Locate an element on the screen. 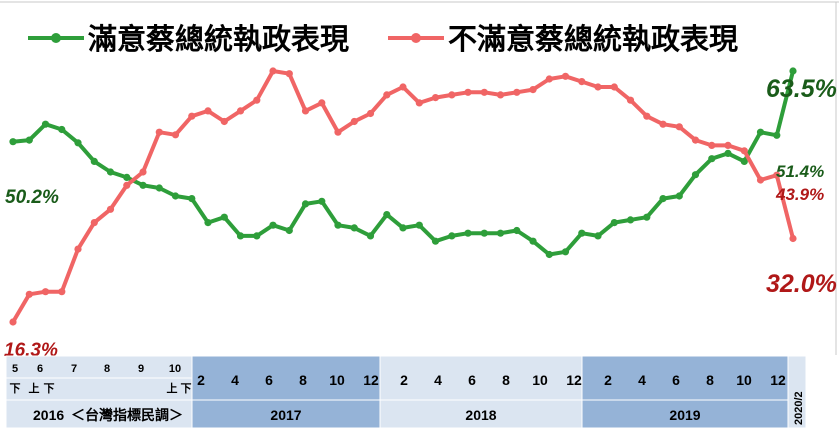  axis-year-2019: 2019 is located at coordinates (684, 415).